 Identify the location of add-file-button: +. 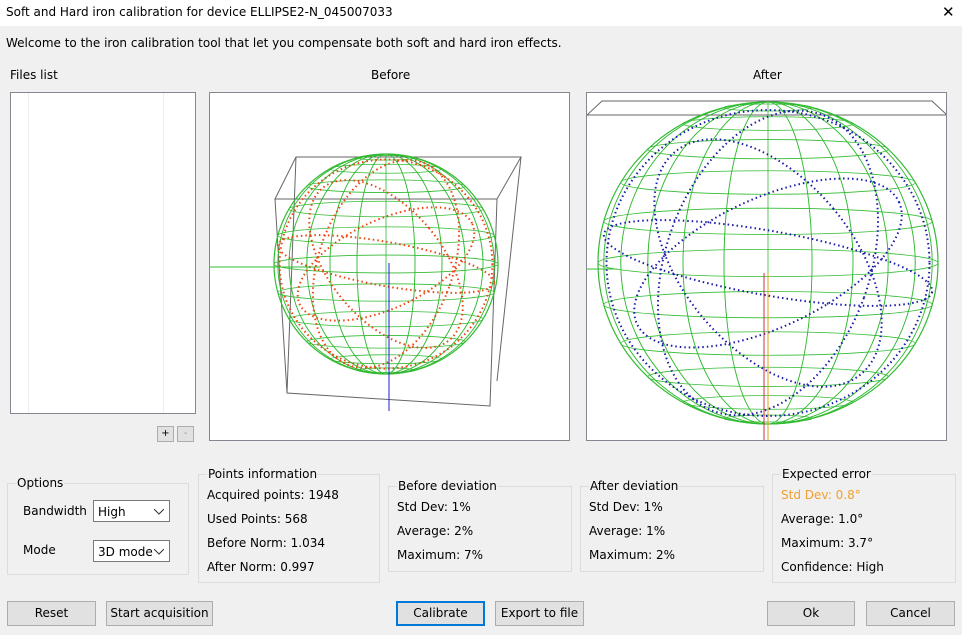
(165, 434).